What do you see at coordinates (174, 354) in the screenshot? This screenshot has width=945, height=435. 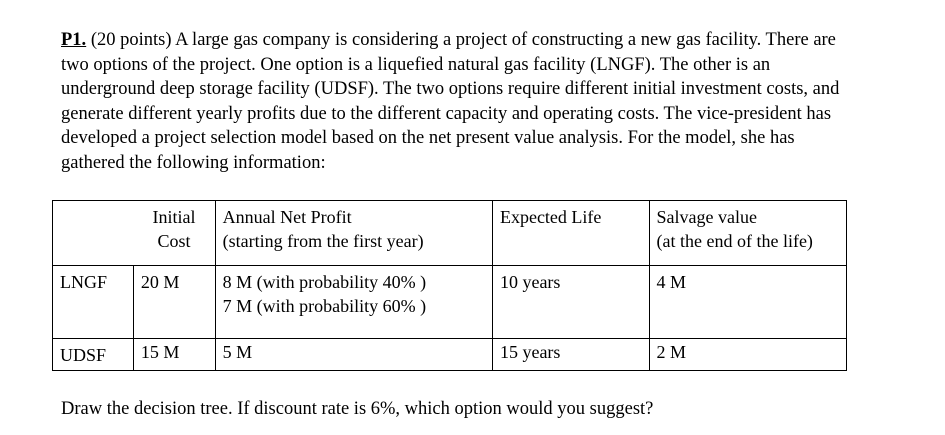 I see `initial-cost-value: 15 M` at bounding box center [174, 354].